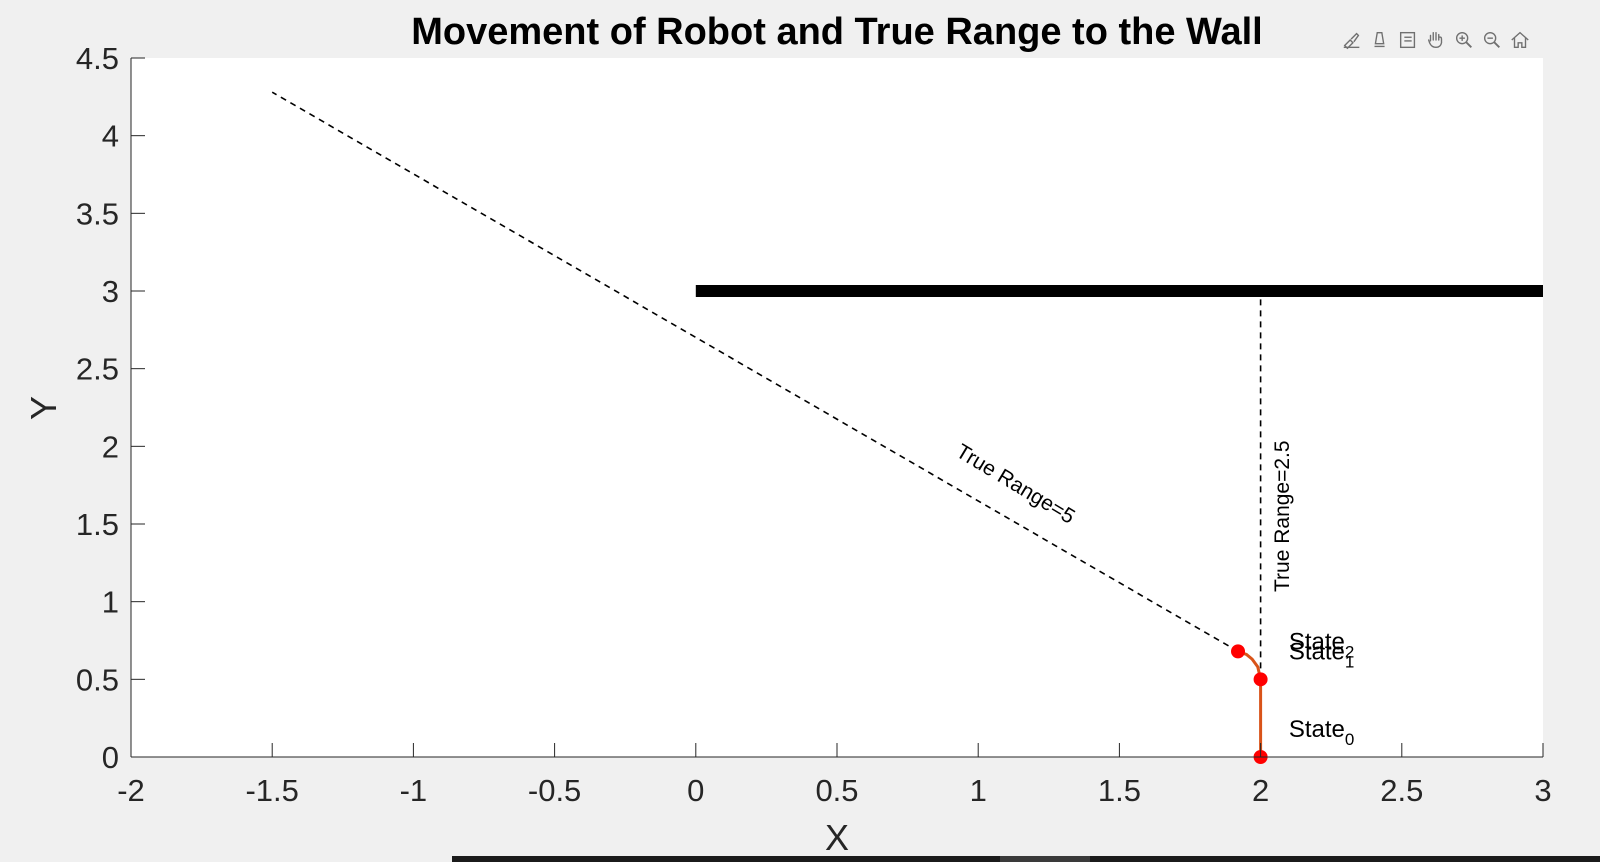  I want to click on pan-hand-icon, so click(1435, 40).